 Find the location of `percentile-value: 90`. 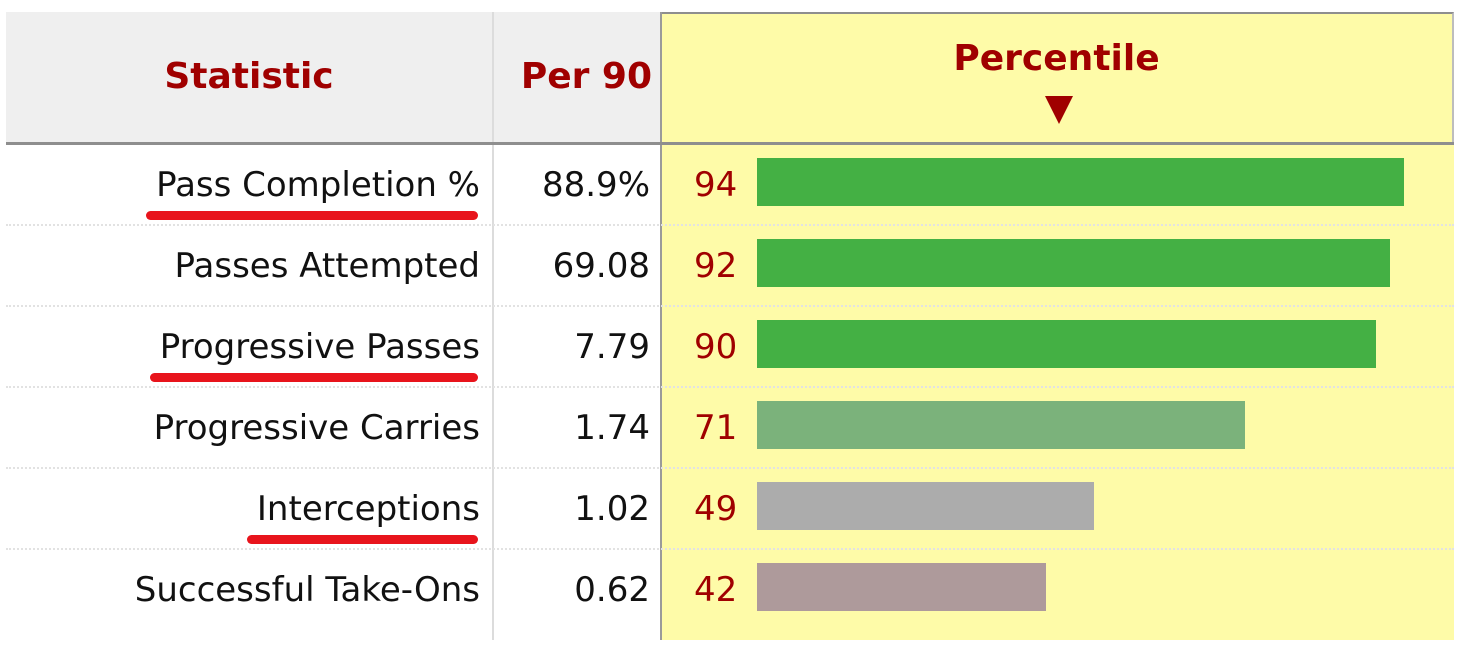

percentile-value: 90 is located at coordinates (716, 347).